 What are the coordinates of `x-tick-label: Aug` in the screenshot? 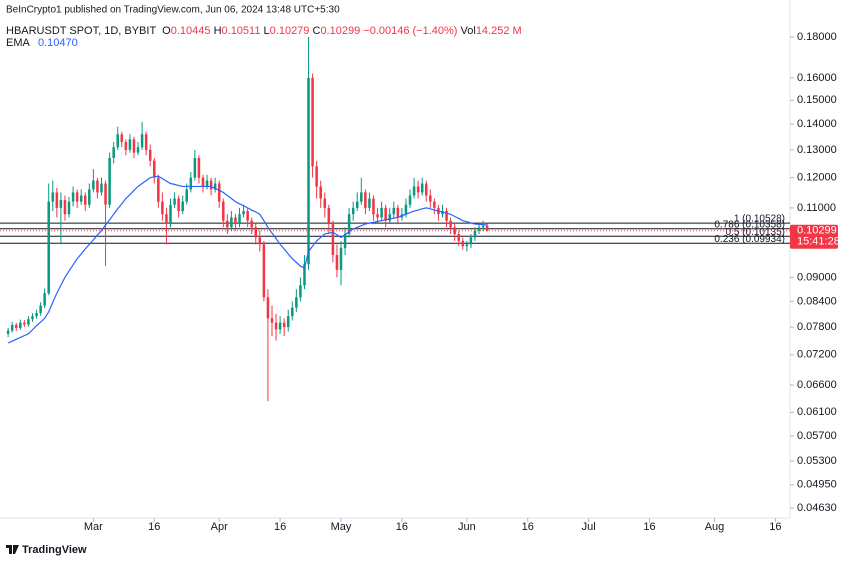 It's located at (715, 527).